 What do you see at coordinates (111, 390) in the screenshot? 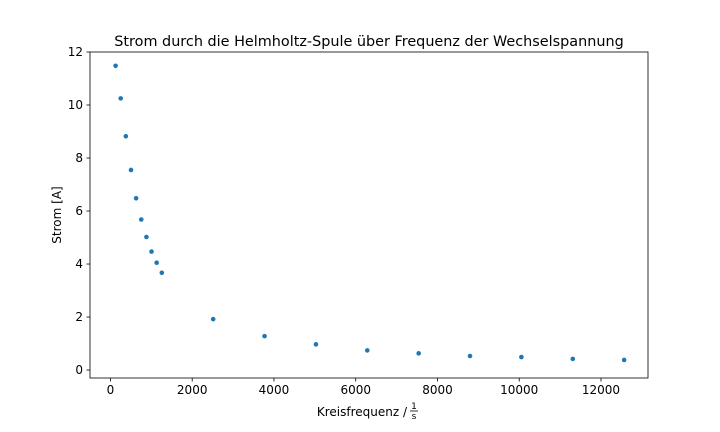
I see `x-tick-label: 0` at bounding box center [111, 390].